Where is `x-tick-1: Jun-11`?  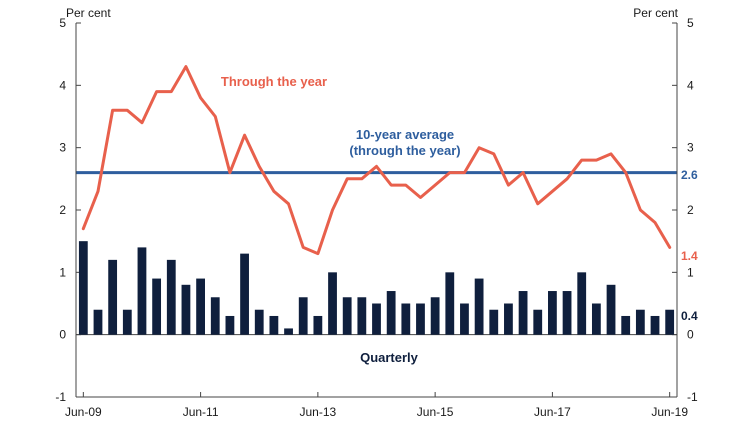
x-tick-1: Jun-11 is located at coordinates (201, 412).